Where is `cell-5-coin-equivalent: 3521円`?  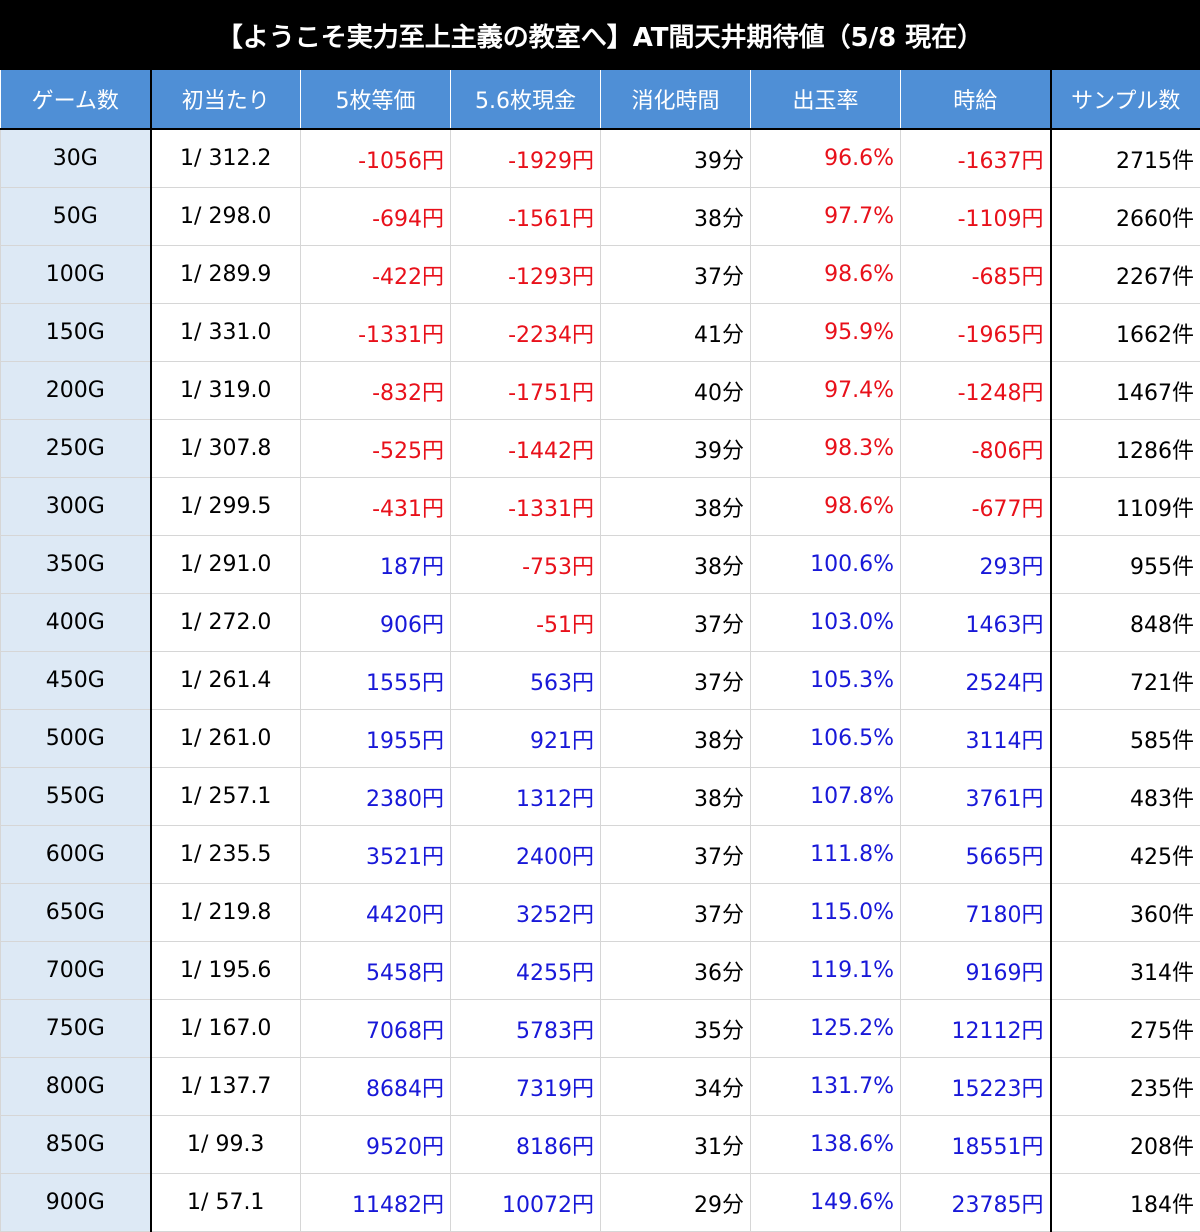
cell-5-coin-equivalent: 3521円 is located at coordinates (375, 854).